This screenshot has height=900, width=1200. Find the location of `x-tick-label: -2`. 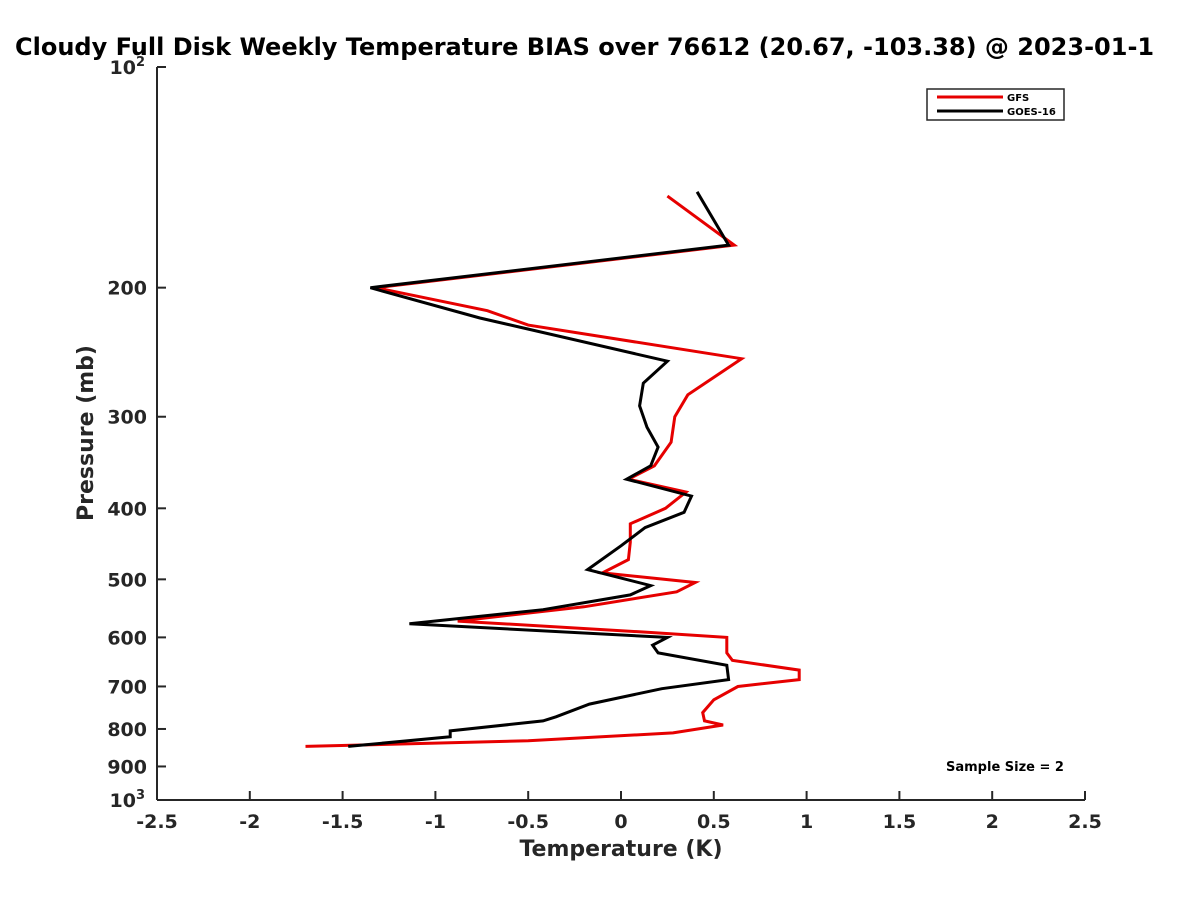

x-tick-label: -2 is located at coordinates (249, 822).